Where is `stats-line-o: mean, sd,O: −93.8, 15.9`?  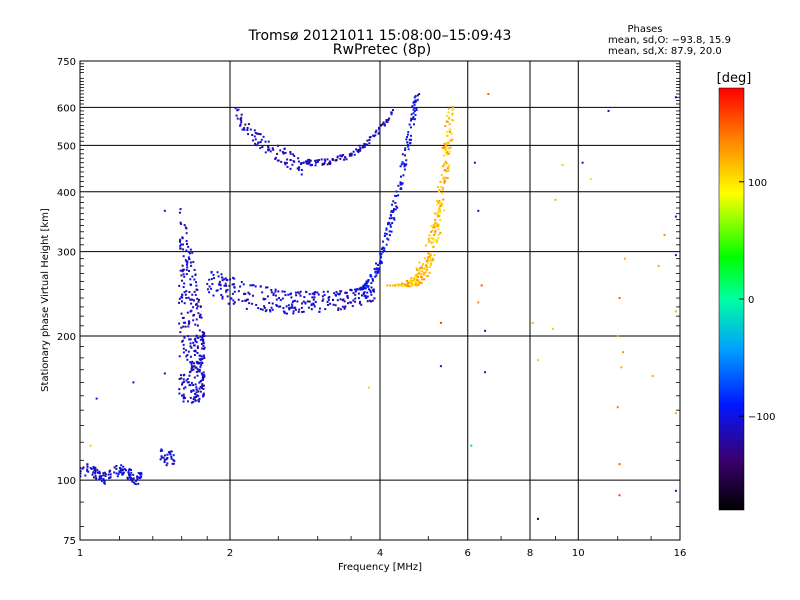
stats-line-o: mean, sd,O: −93.8, 15.9 is located at coordinates (669, 40).